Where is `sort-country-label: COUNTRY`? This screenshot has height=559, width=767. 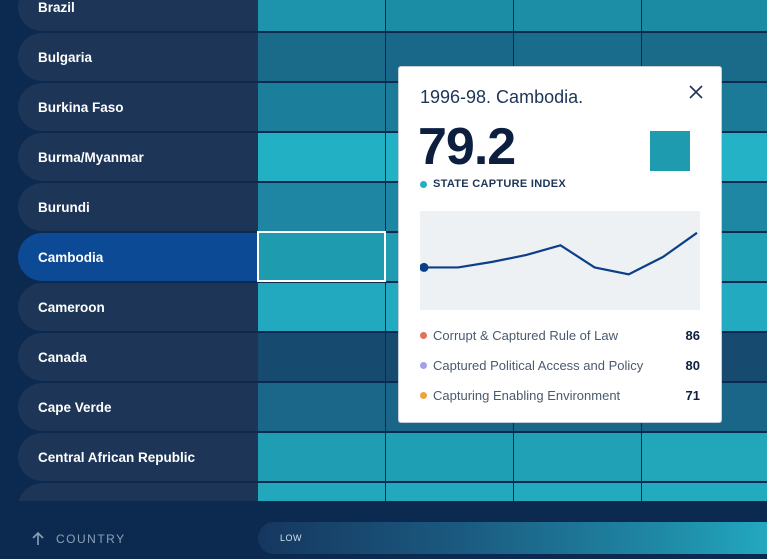
sort-country-label: COUNTRY is located at coordinates (91, 539).